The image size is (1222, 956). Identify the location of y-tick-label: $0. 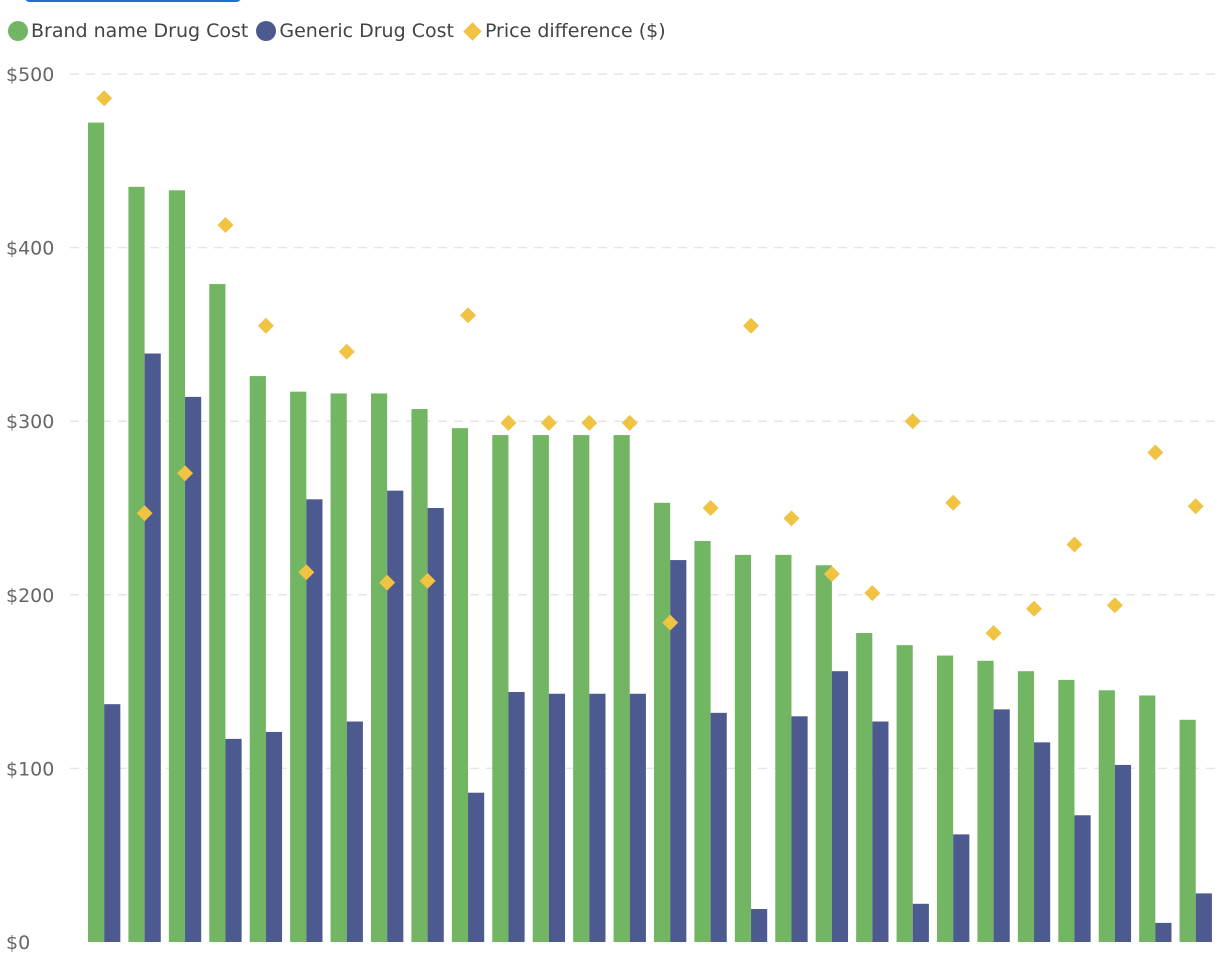
(18, 943).